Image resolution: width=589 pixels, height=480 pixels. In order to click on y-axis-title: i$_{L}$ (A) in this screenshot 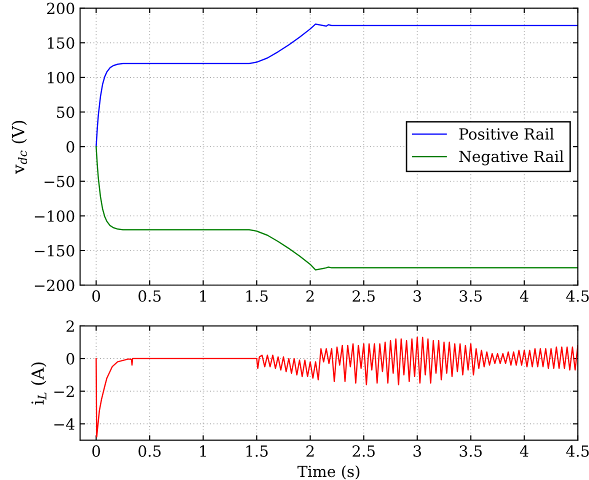, I will do `click(38, 383)`.